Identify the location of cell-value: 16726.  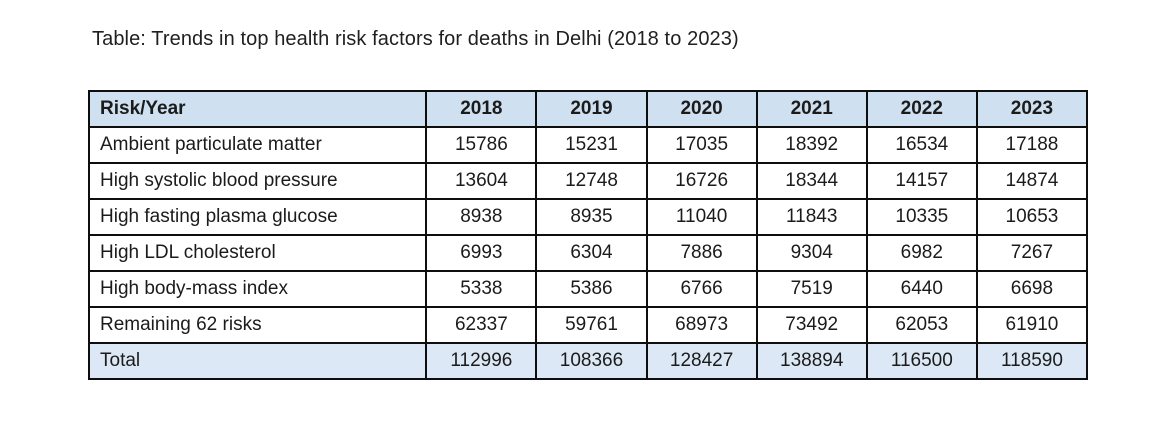
(701, 181).